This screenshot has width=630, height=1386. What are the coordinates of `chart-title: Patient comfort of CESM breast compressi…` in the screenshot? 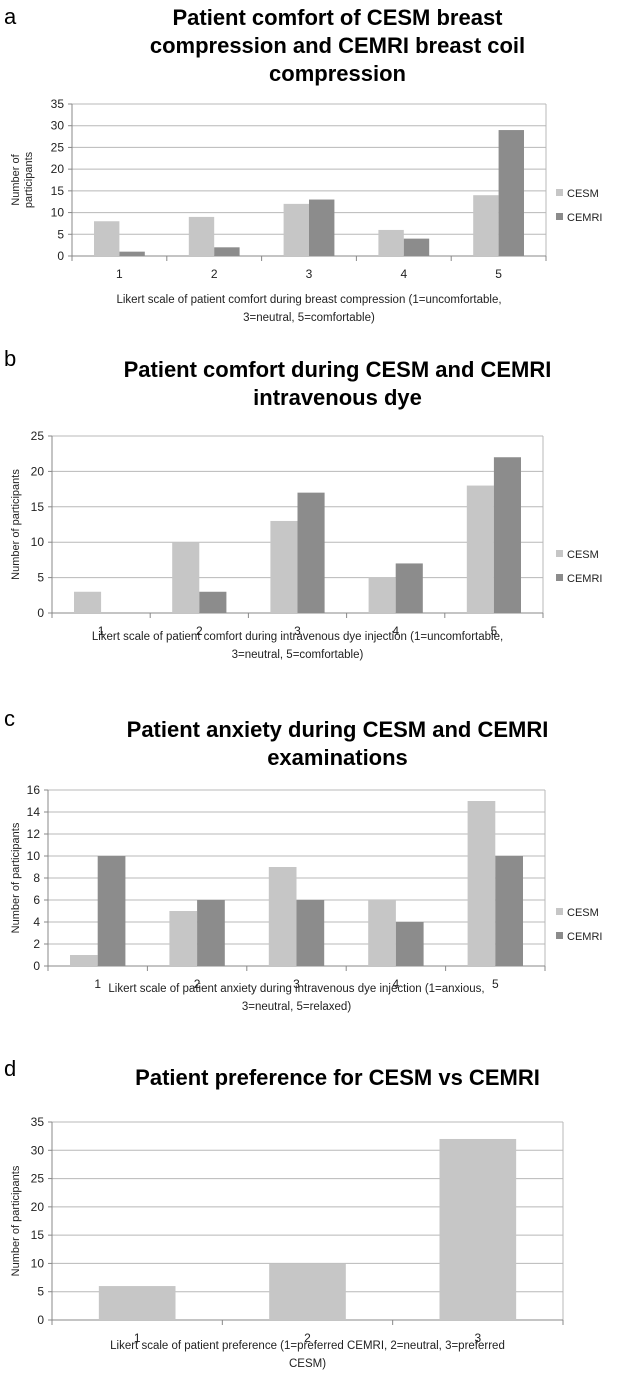 It's located at (337, 46).